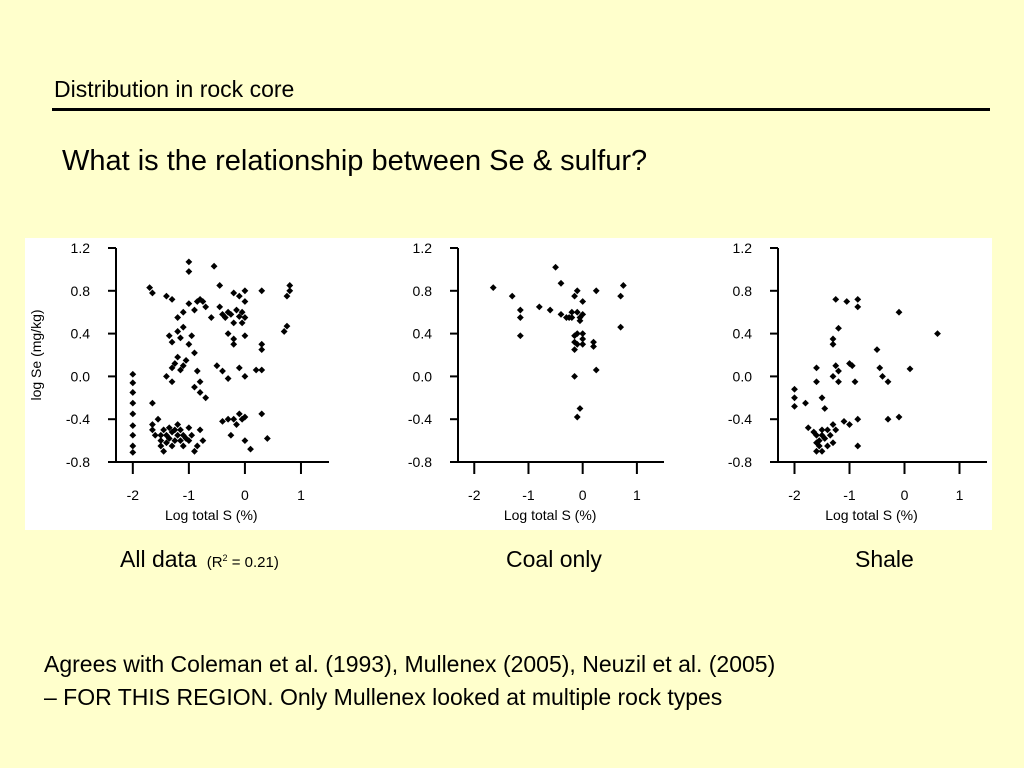 The width and height of the screenshot is (1024, 768). I want to click on title-underline, so click(521, 109).